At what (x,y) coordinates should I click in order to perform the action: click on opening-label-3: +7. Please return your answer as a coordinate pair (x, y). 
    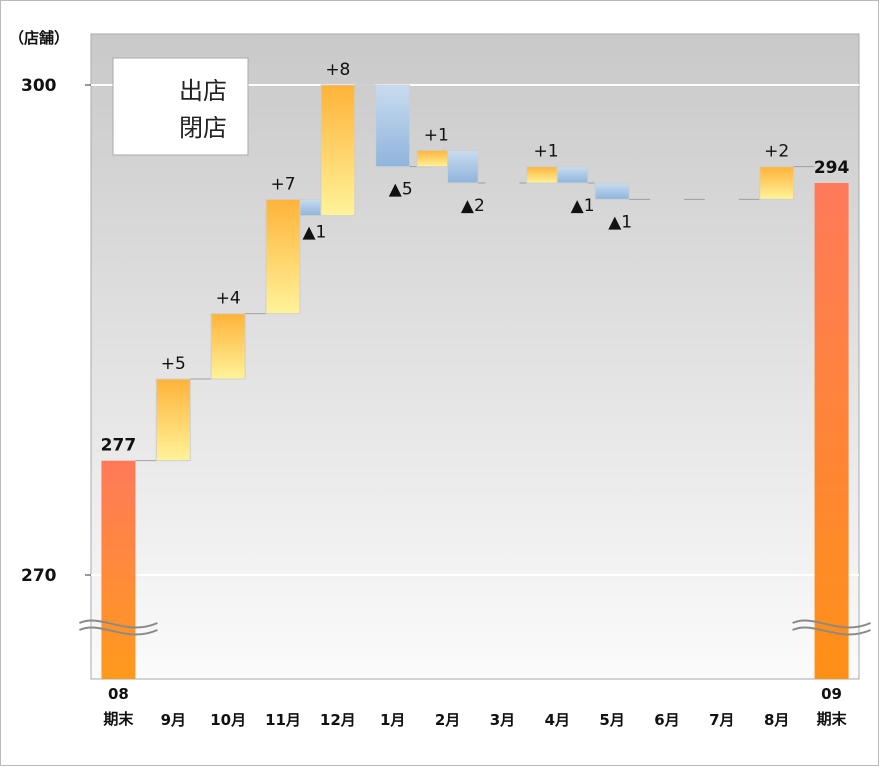
    Looking at the image, I should click on (282, 184).